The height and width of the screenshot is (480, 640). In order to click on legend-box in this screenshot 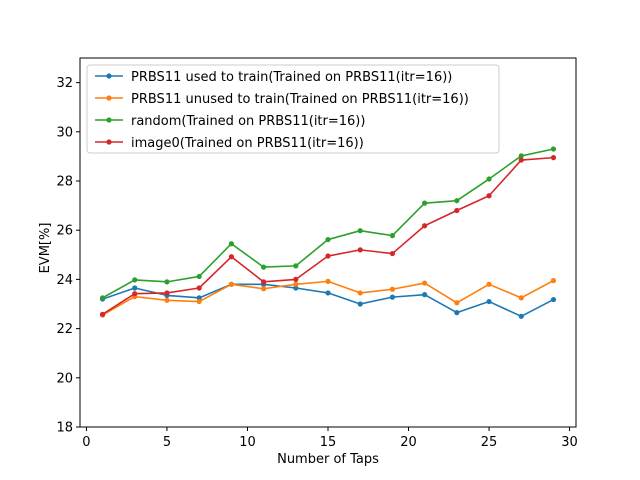, I will do `click(293, 109)`.